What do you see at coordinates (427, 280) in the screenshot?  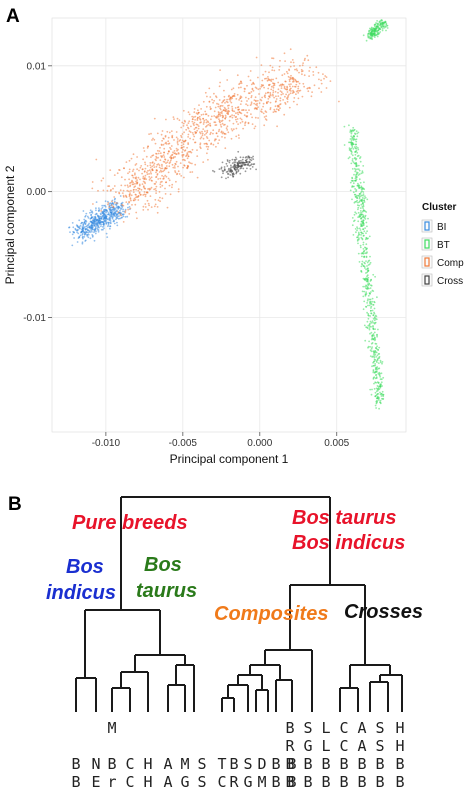 I see `legend-key` at bounding box center [427, 280].